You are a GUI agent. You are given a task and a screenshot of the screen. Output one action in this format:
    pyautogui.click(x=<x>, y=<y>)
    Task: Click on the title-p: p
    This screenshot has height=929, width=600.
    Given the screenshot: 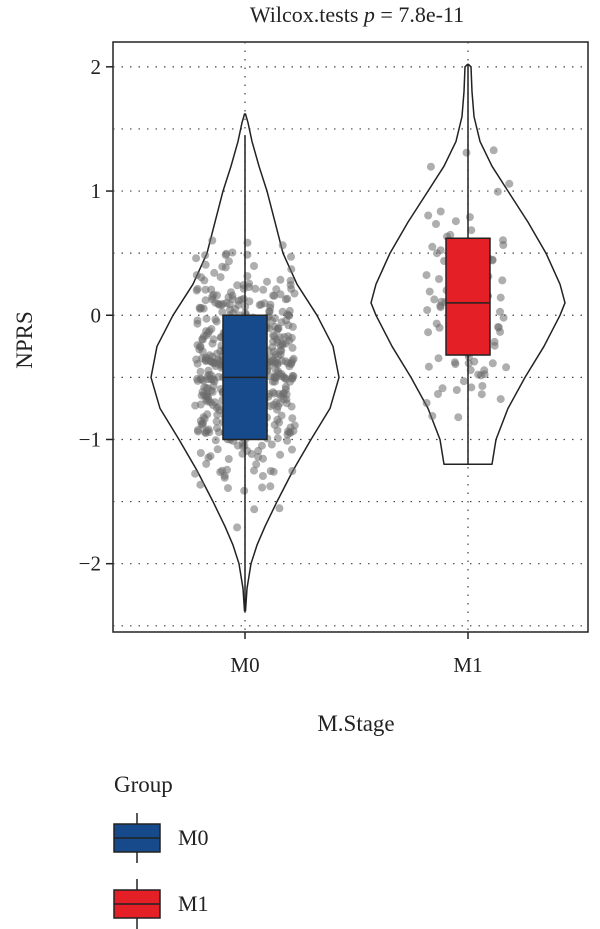 What is the action you would take?
    pyautogui.click(x=368, y=14)
    